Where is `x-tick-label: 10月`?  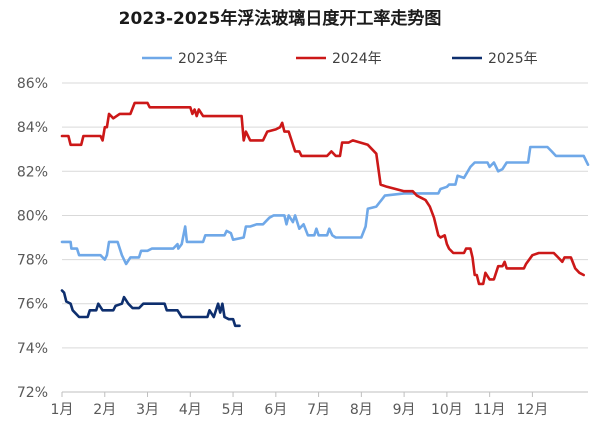 x-tick-label: 10月 is located at coordinates (447, 410).